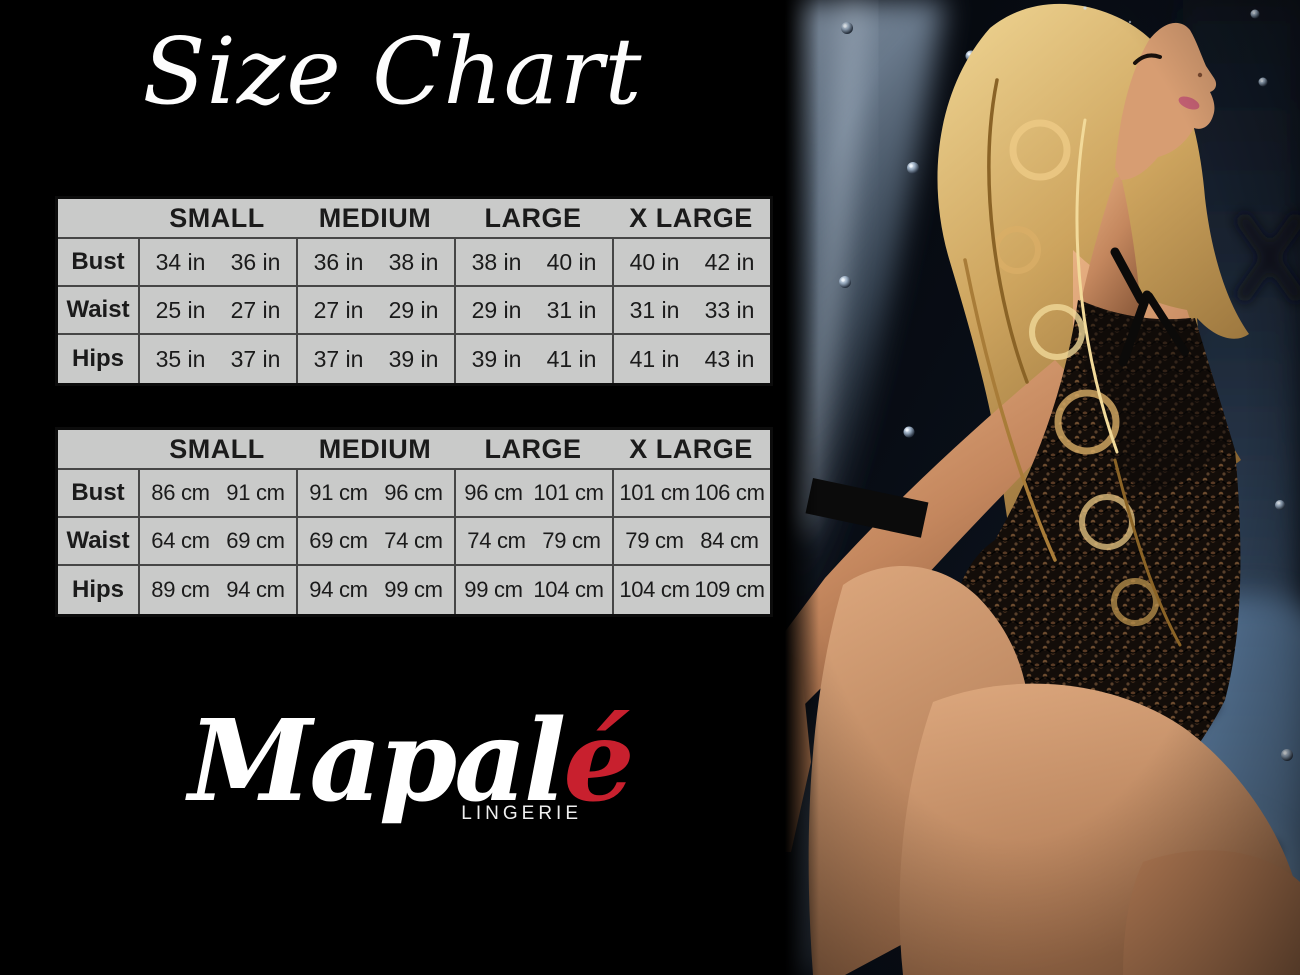 The width and height of the screenshot is (1300, 975). I want to click on measurement-cell: 31 in 33 in, so click(691, 311).